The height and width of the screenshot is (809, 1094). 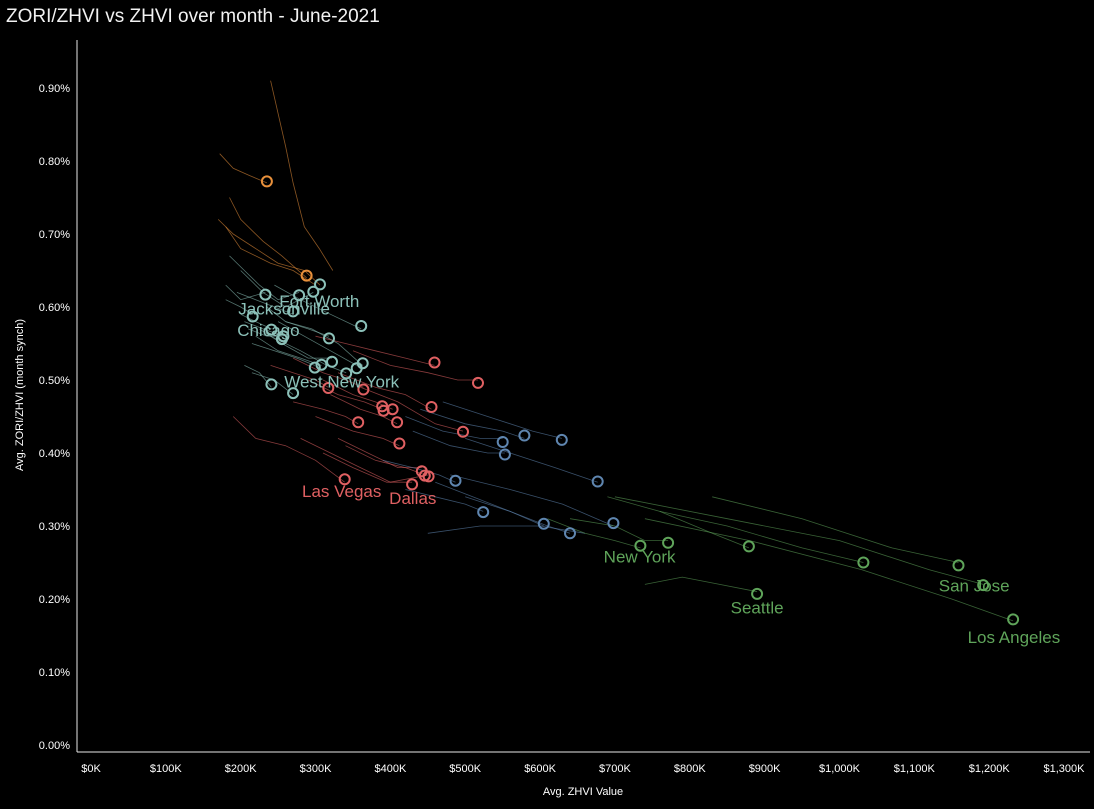 I want to click on city-label: Dallas, so click(x=412, y=498).